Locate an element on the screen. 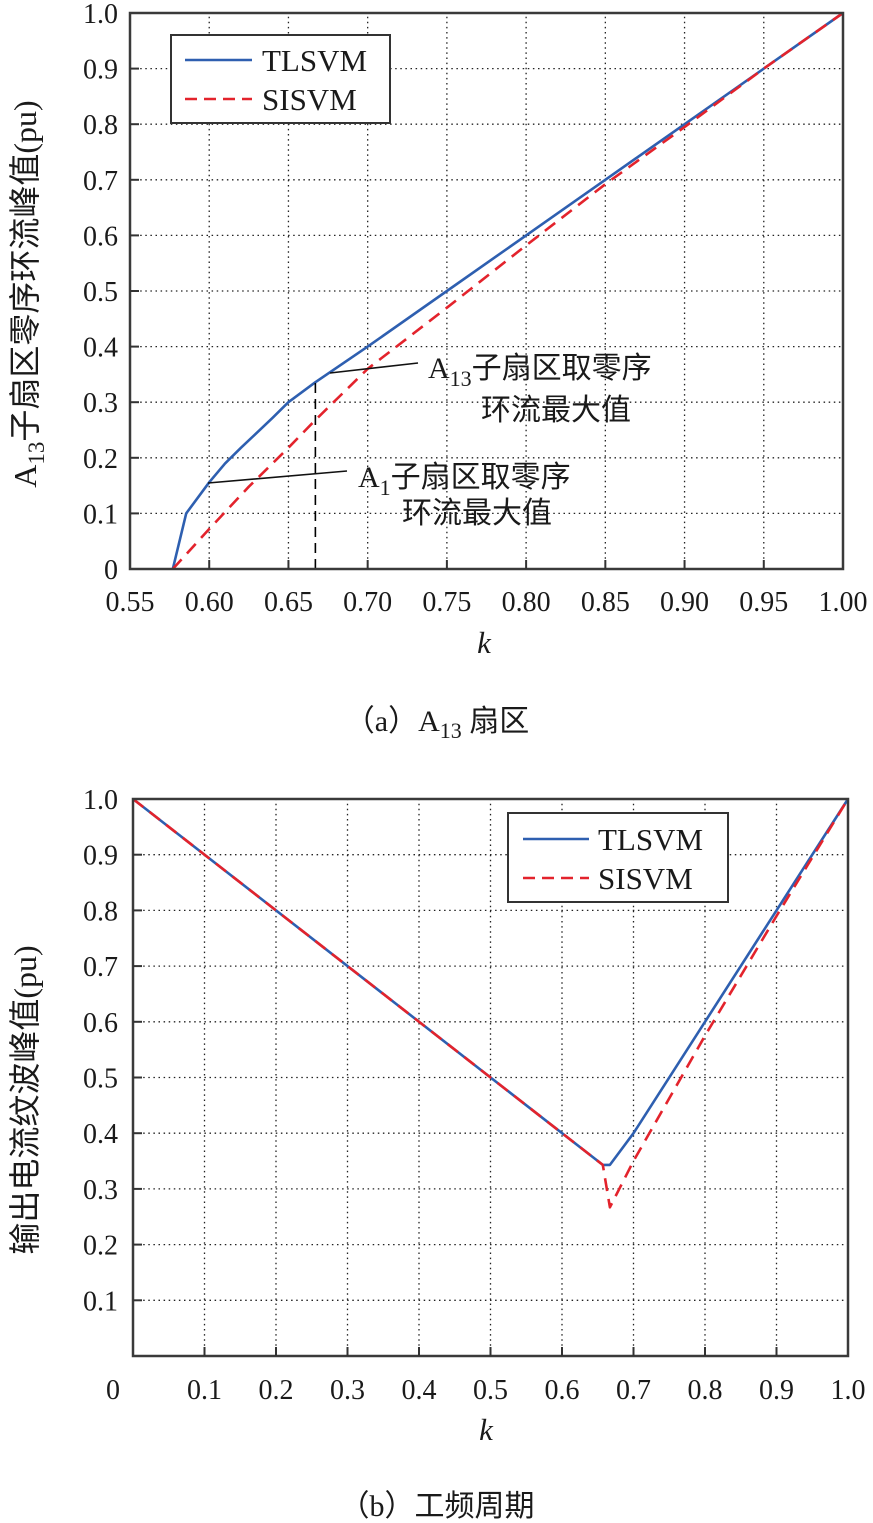 This screenshot has height=1523, width=873. x-tick-label: 1.0 is located at coordinates (848, 1390).